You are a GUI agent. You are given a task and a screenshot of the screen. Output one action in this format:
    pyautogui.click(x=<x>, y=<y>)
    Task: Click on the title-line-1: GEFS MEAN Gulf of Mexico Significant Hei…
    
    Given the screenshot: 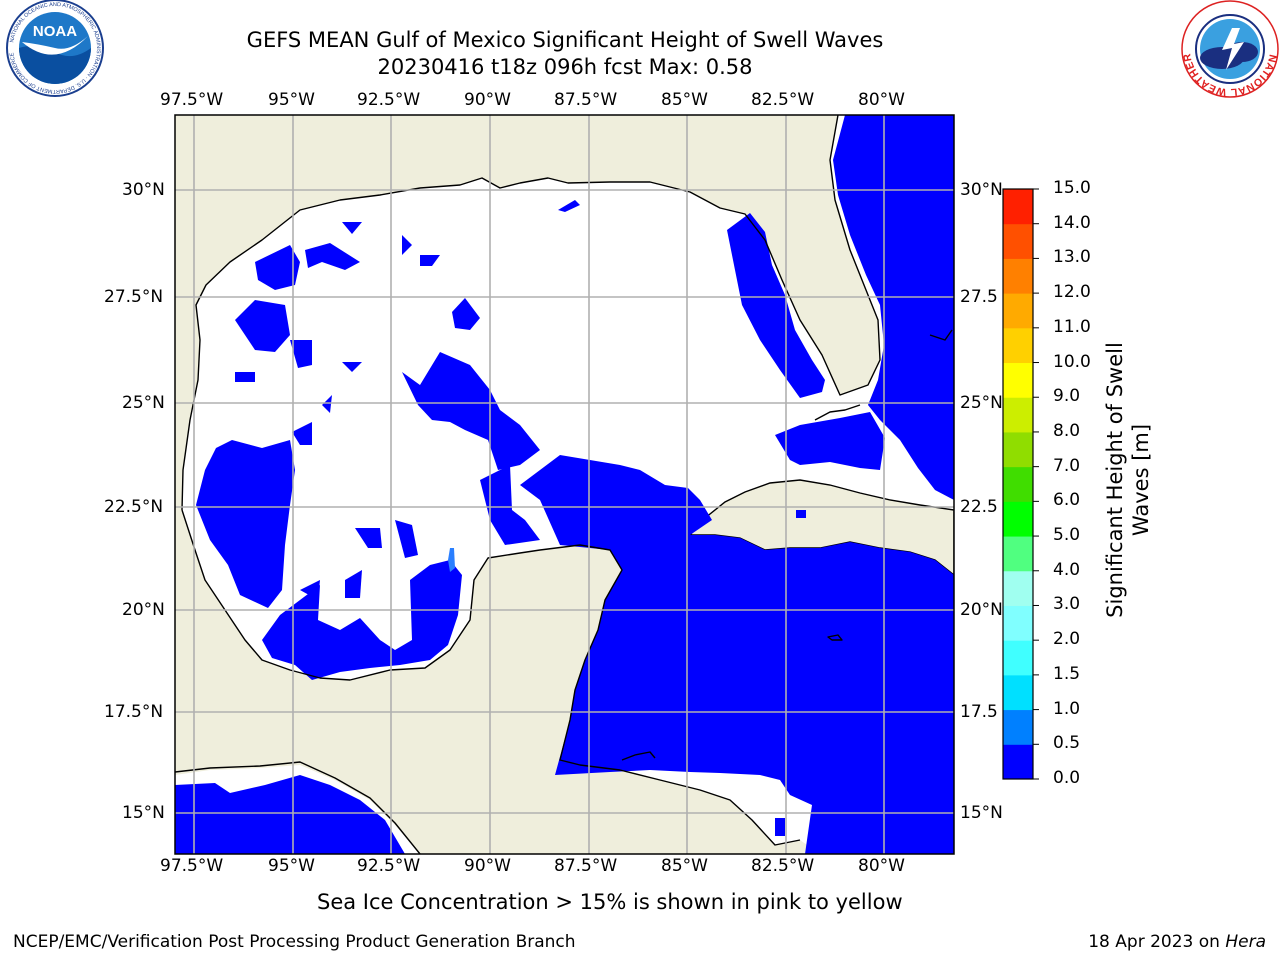 What is the action you would take?
    pyautogui.click(x=565, y=40)
    